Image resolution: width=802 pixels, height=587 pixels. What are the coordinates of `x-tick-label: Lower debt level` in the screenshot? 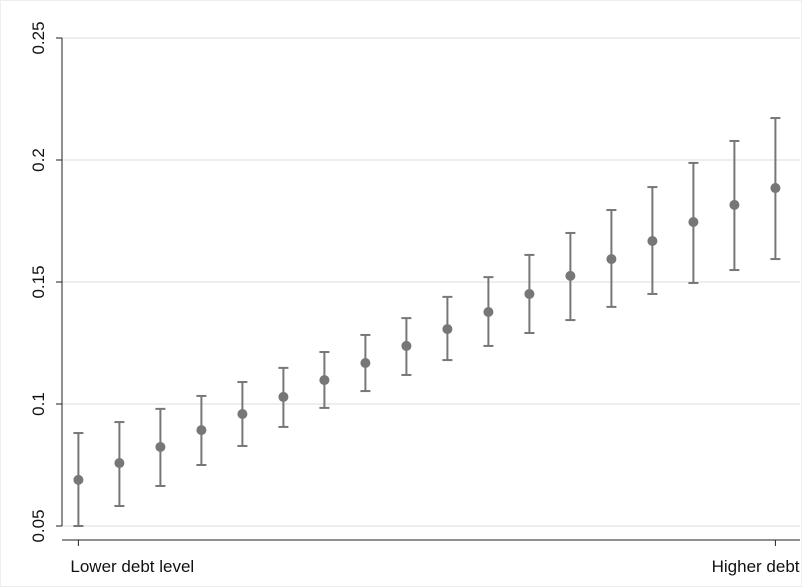 It's located at (132, 566).